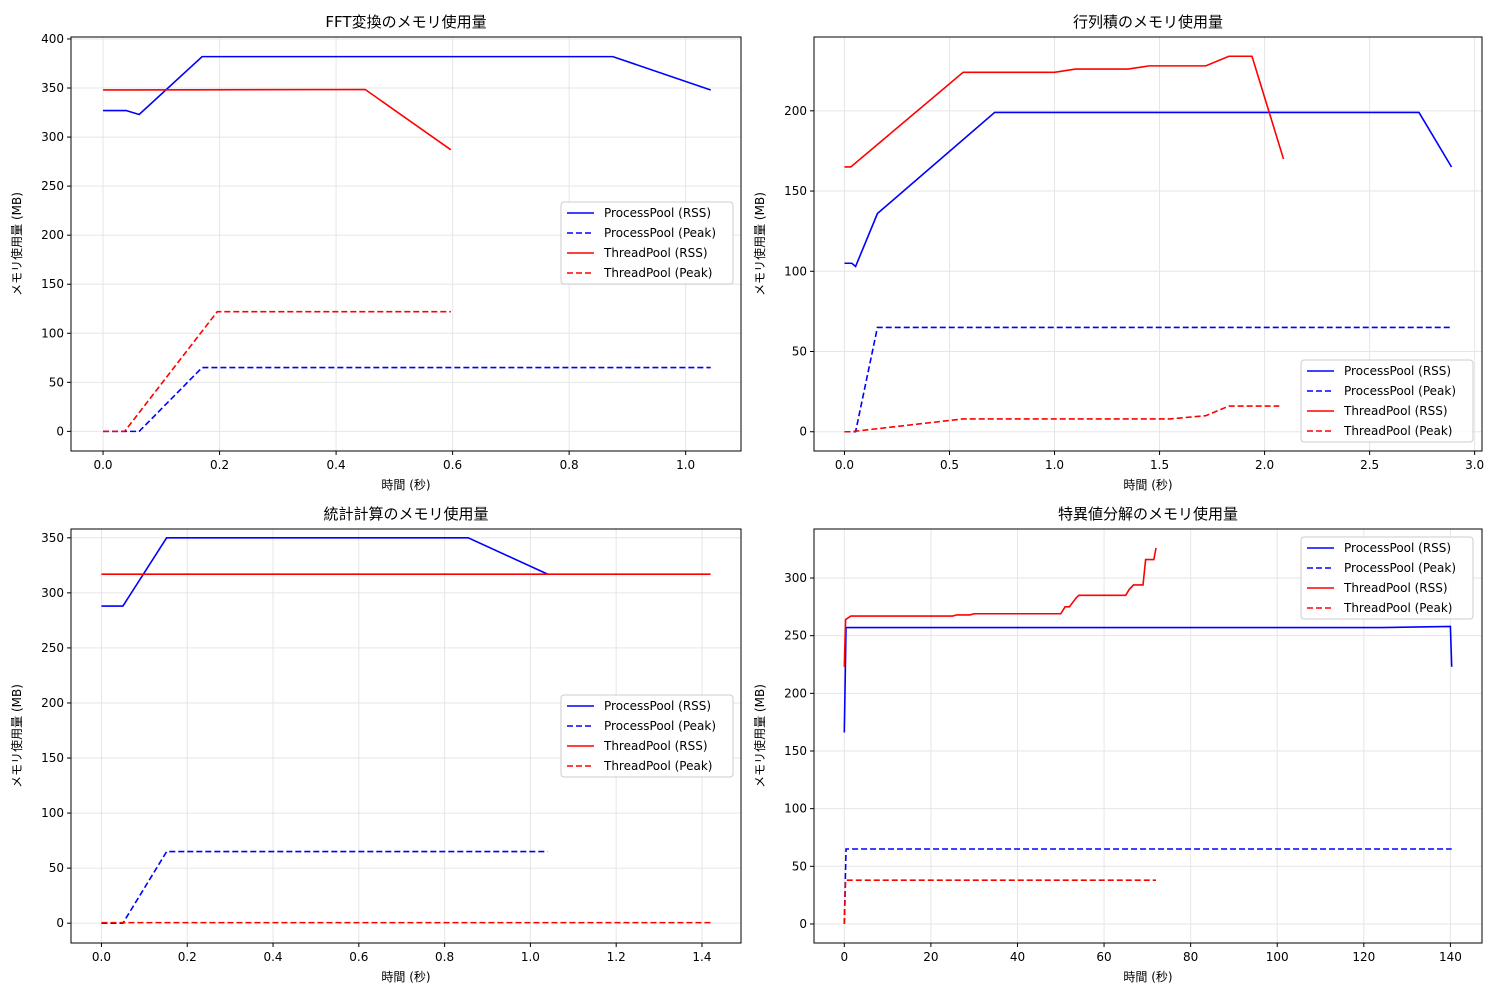  What do you see at coordinates (1148, 514) in the screenshot?
I see `chart-title: 特異値分解のメモリ使用量` at bounding box center [1148, 514].